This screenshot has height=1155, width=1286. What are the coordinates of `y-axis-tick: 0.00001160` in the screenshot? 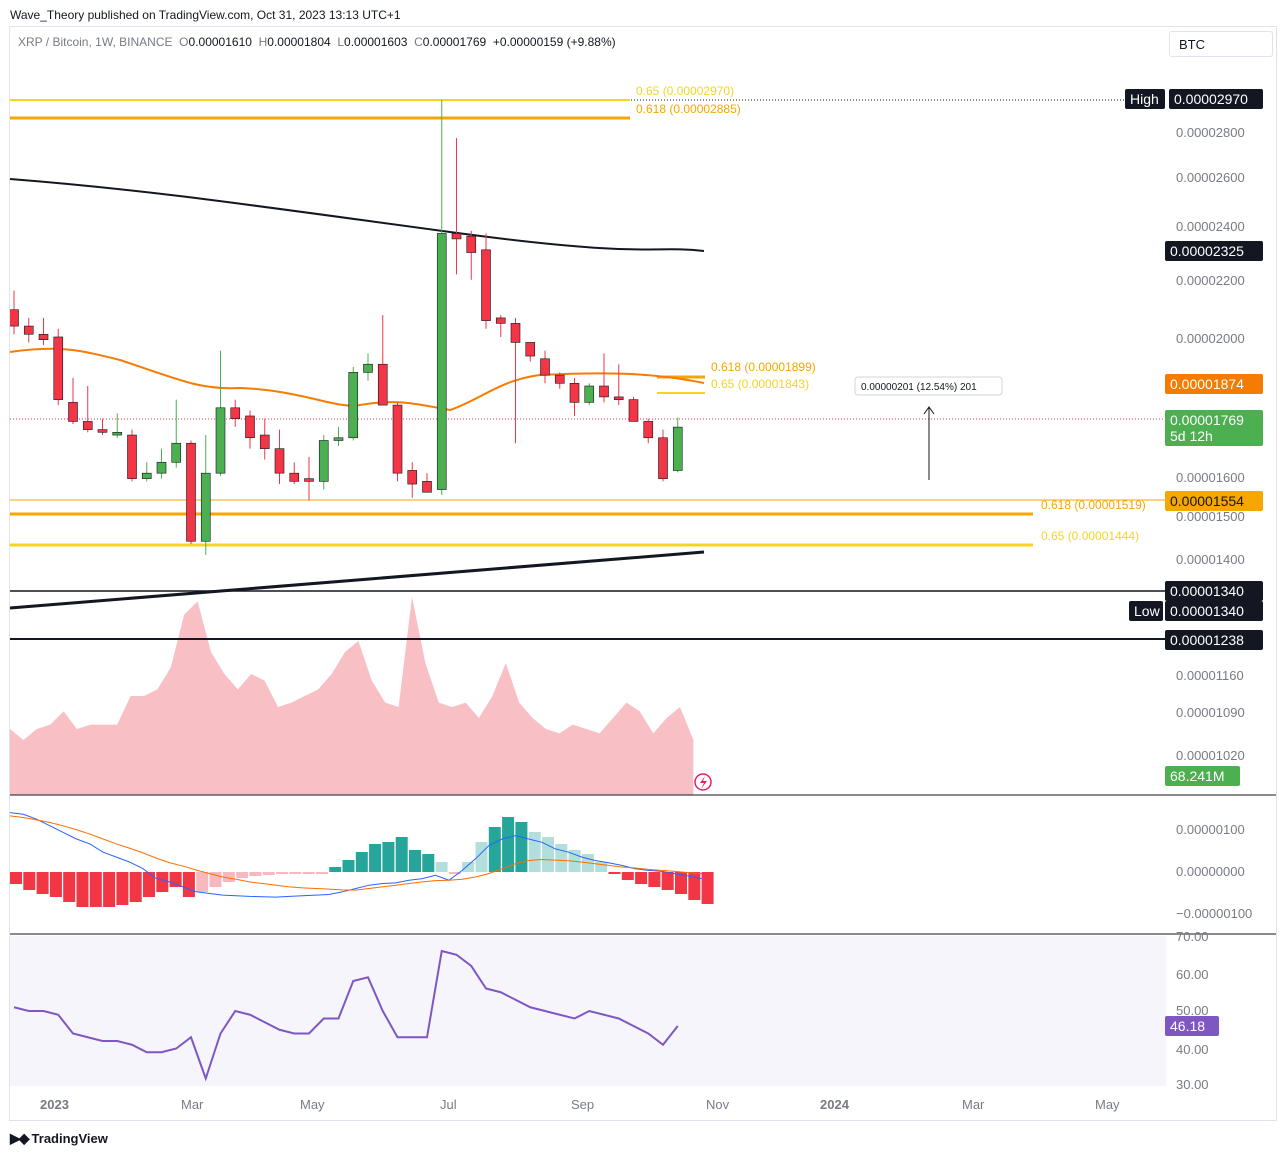 It's located at (1210, 675).